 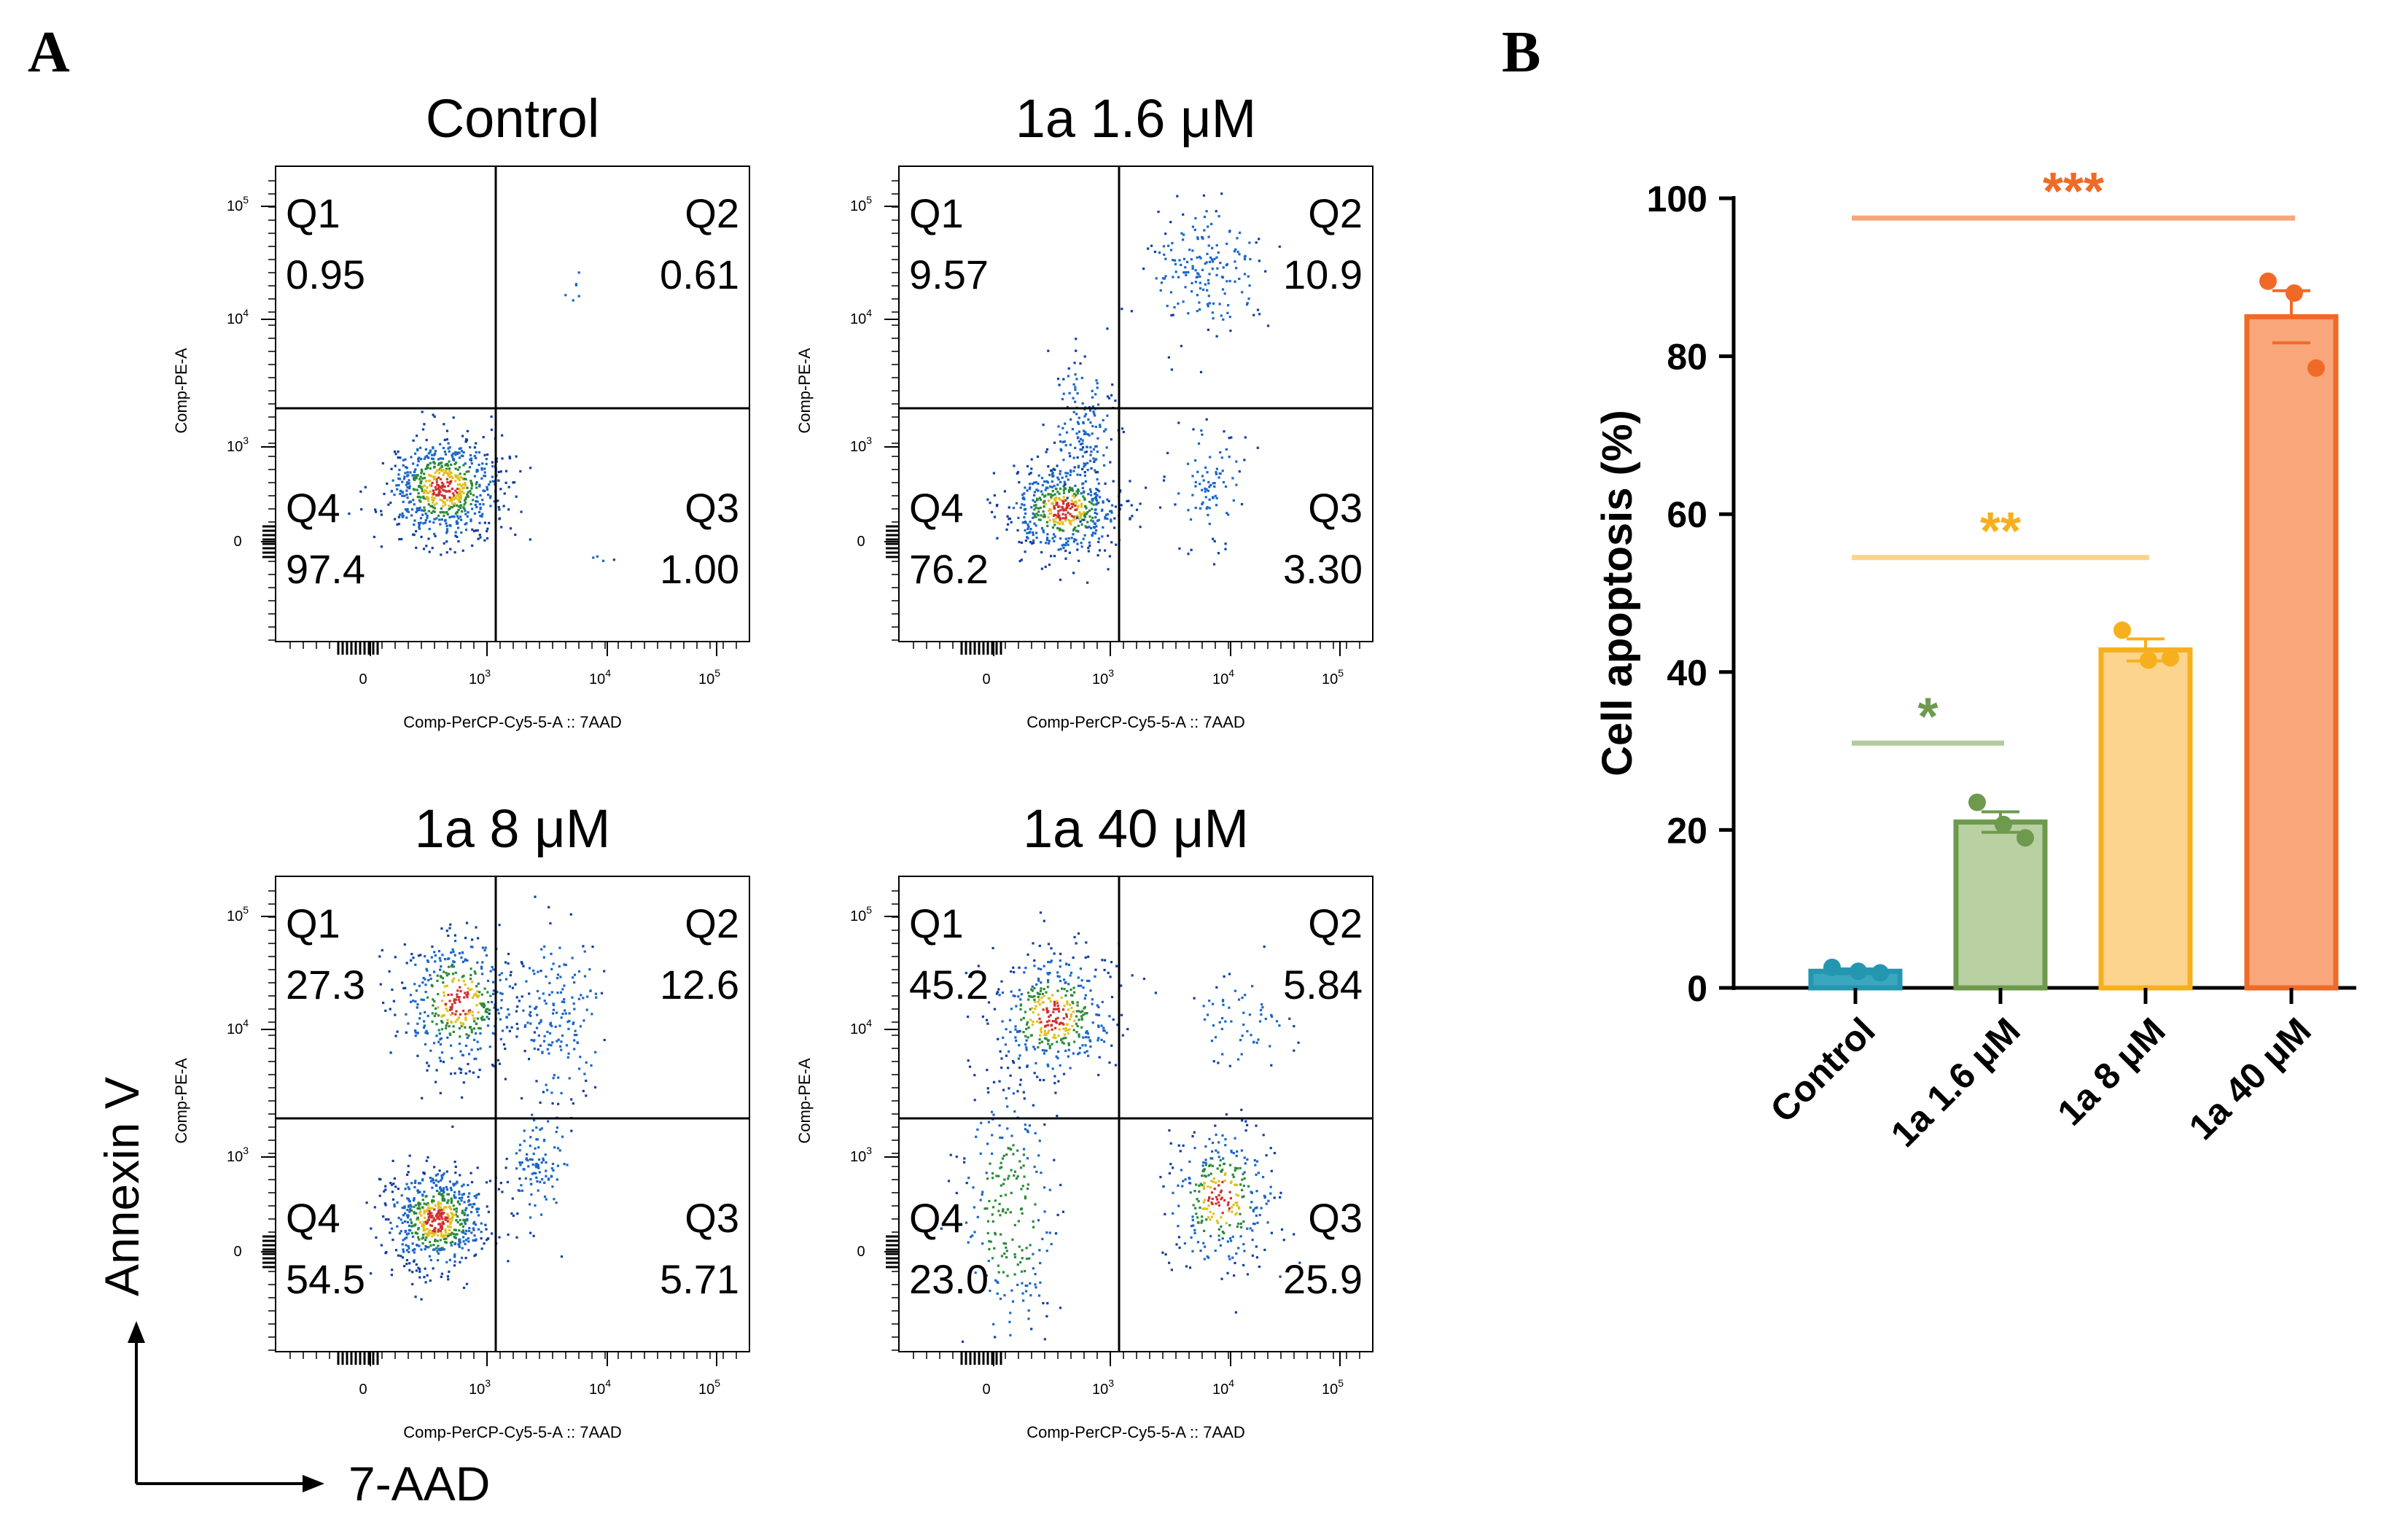 I want to click on y-tick-exponent: 5, so click(x=246, y=910).